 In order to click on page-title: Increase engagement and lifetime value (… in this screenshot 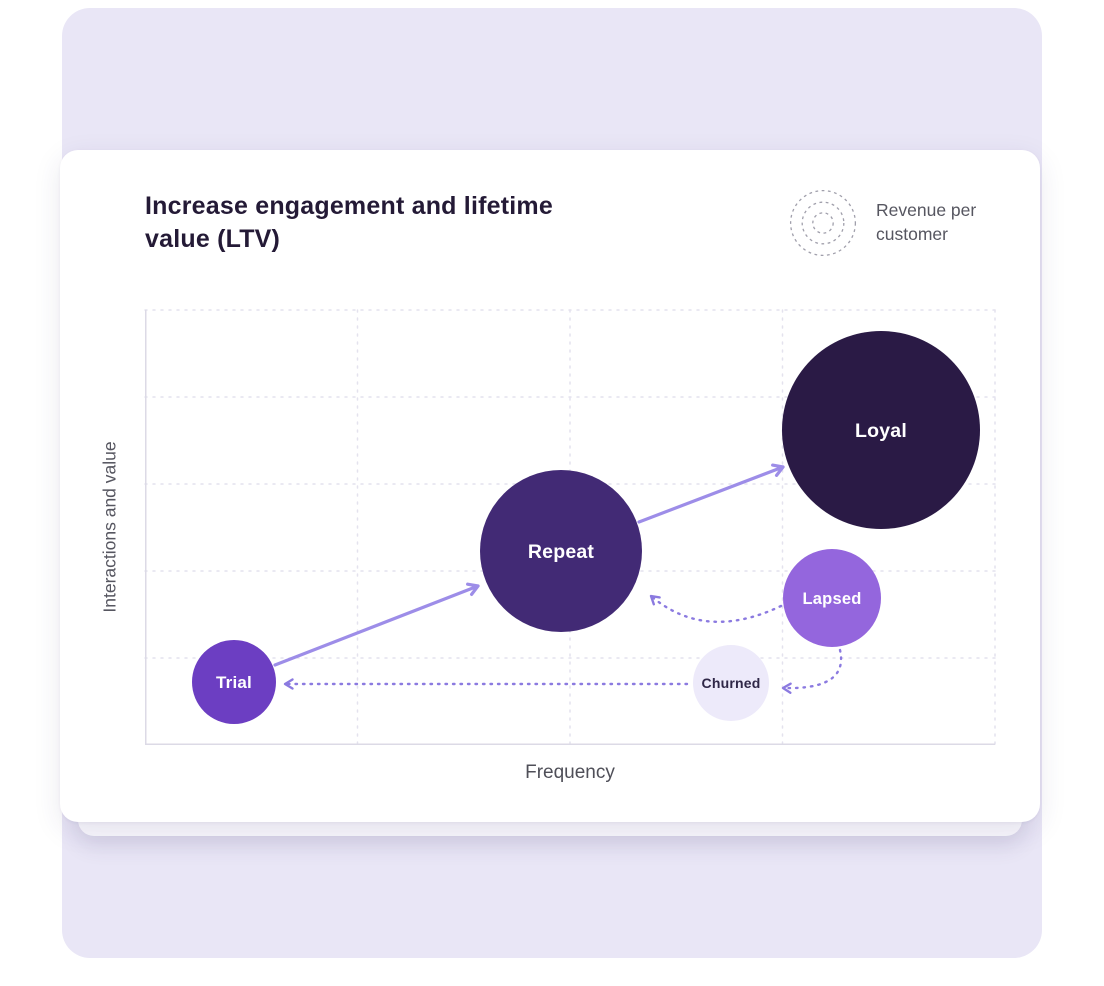, I will do `click(349, 222)`.